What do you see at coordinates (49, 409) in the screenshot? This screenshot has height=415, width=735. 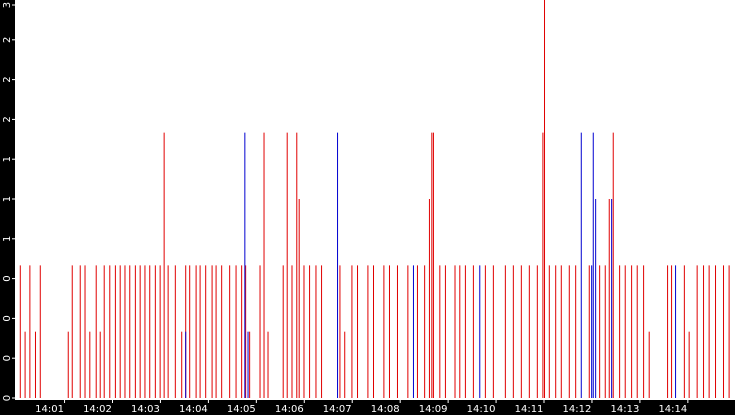 I see `x-tick-label: 14:01` at bounding box center [49, 409].